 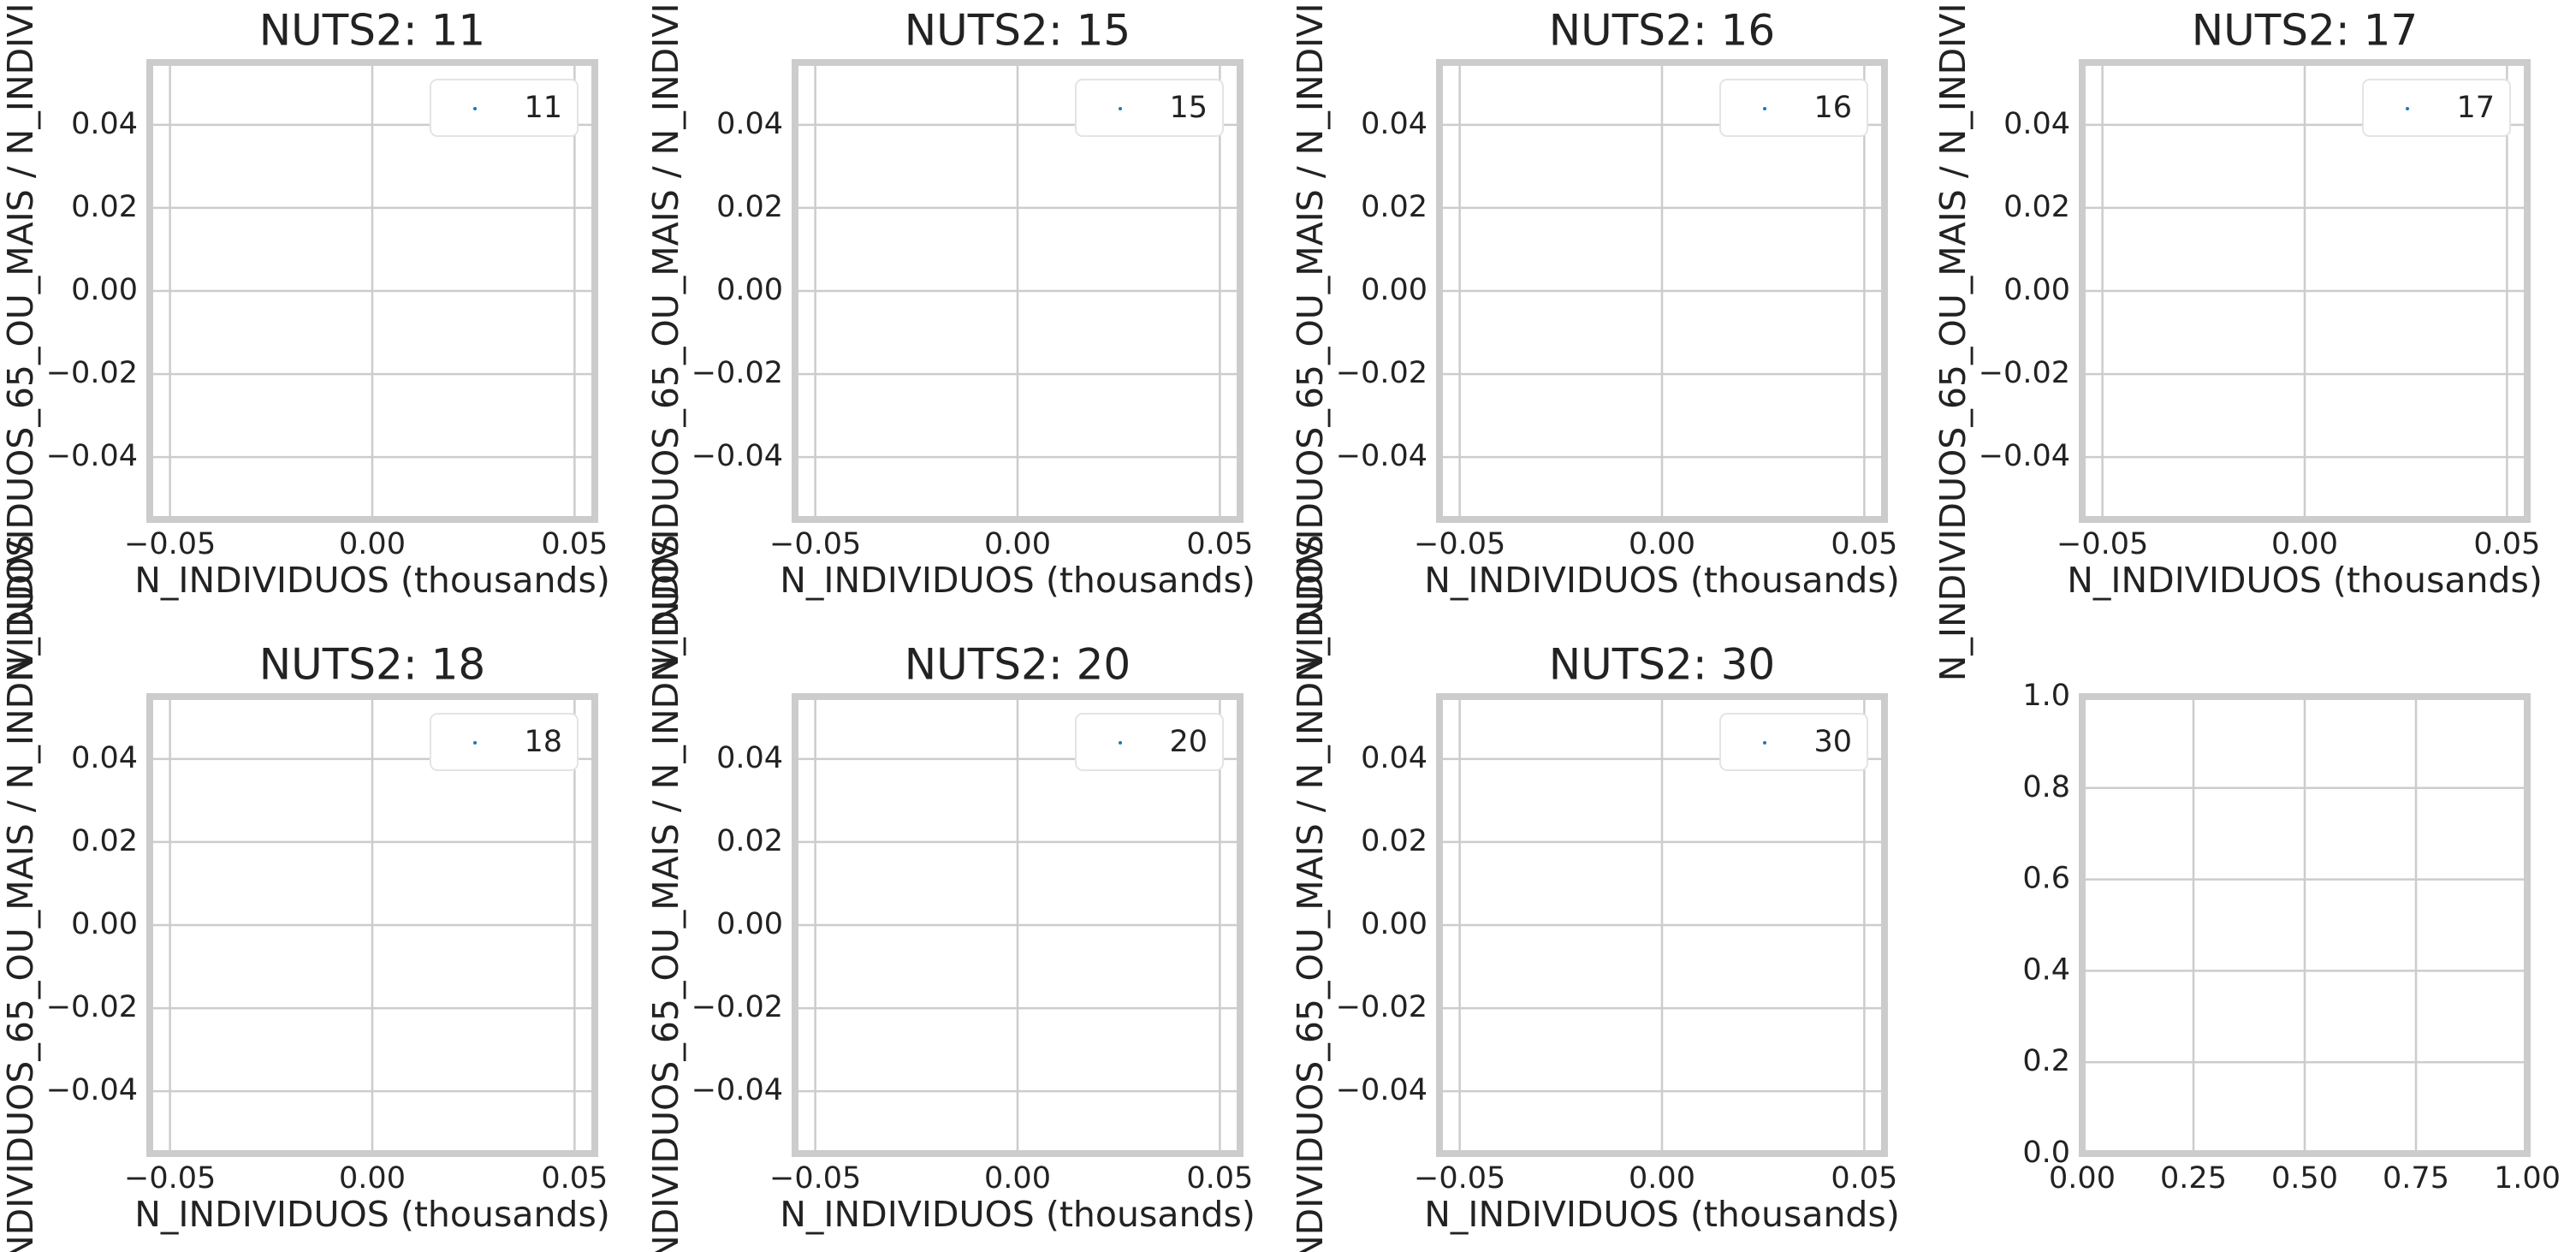 I want to click on legend: 16, so click(x=1793, y=108).